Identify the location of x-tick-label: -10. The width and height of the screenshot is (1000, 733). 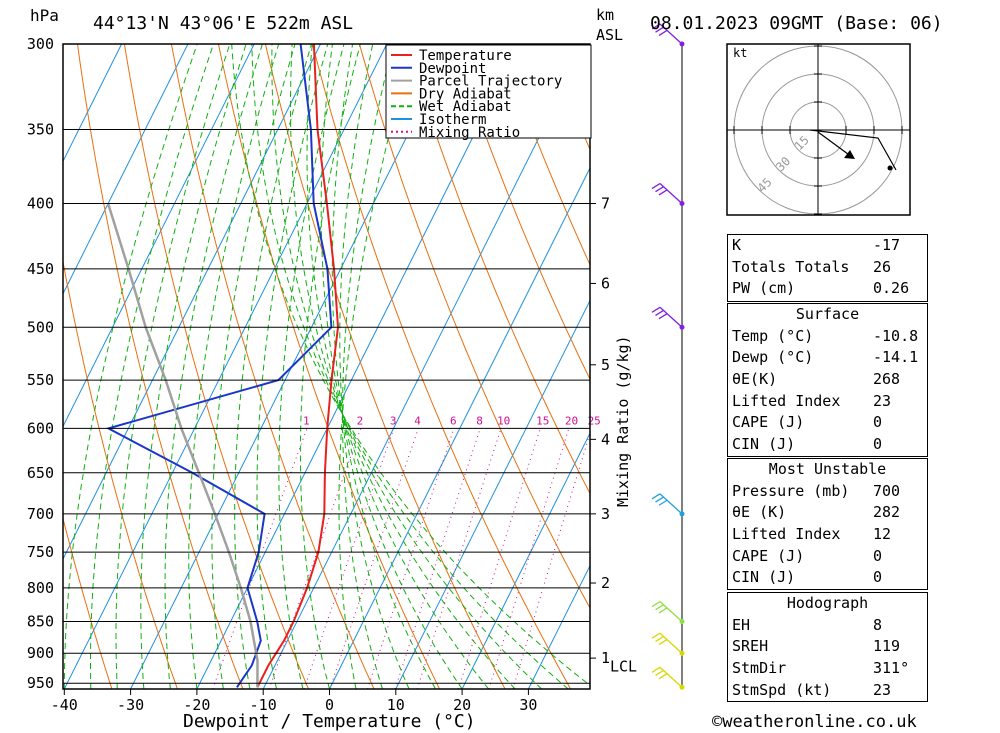
(263, 705).